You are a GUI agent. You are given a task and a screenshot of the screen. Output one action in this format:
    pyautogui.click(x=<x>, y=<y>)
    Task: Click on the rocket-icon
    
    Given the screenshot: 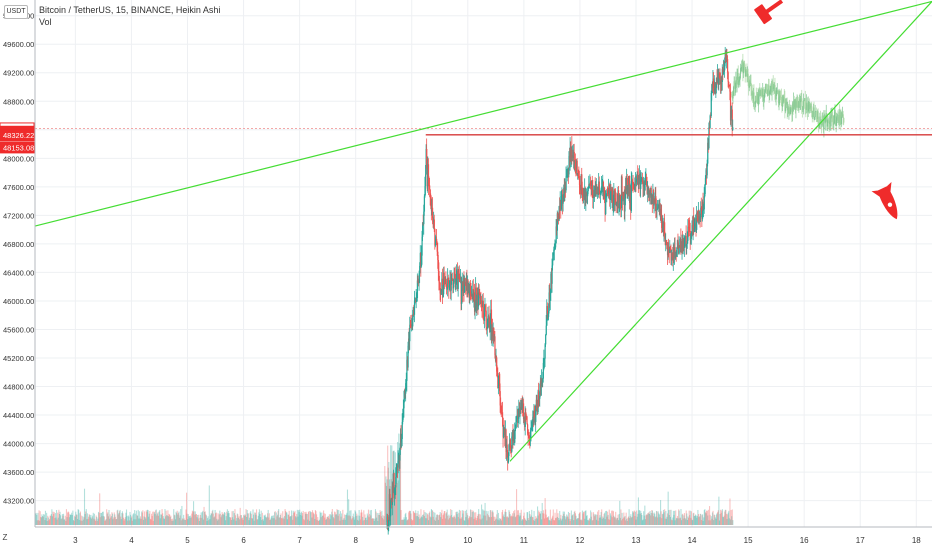 What is the action you would take?
    pyautogui.click(x=884, y=200)
    